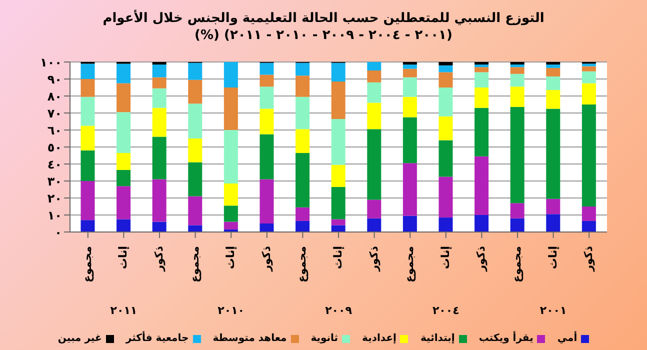 This screenshot has height=350, width=647. What do you see at coordinates (54, 130) in the screenshot?
I see `y-tick-label: ٦٠` at bounding box center [54, 130].